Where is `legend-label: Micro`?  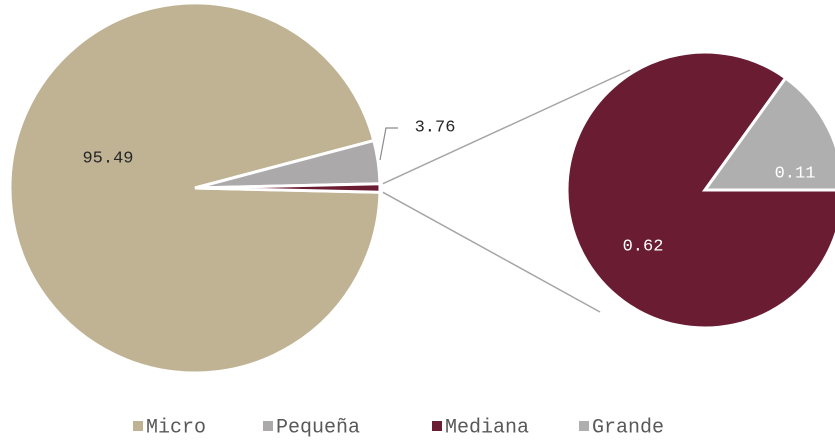
legend-label: Micro is located at coordinates (176, 427).